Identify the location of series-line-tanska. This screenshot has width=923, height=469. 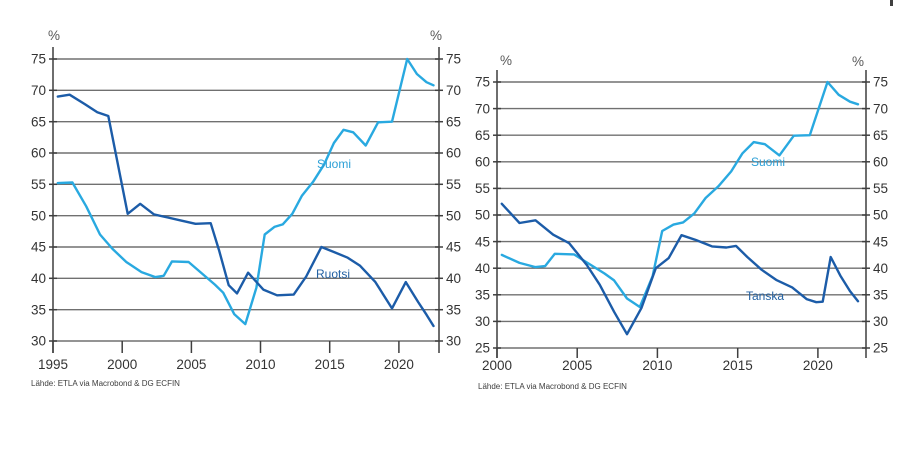
(680, 269).